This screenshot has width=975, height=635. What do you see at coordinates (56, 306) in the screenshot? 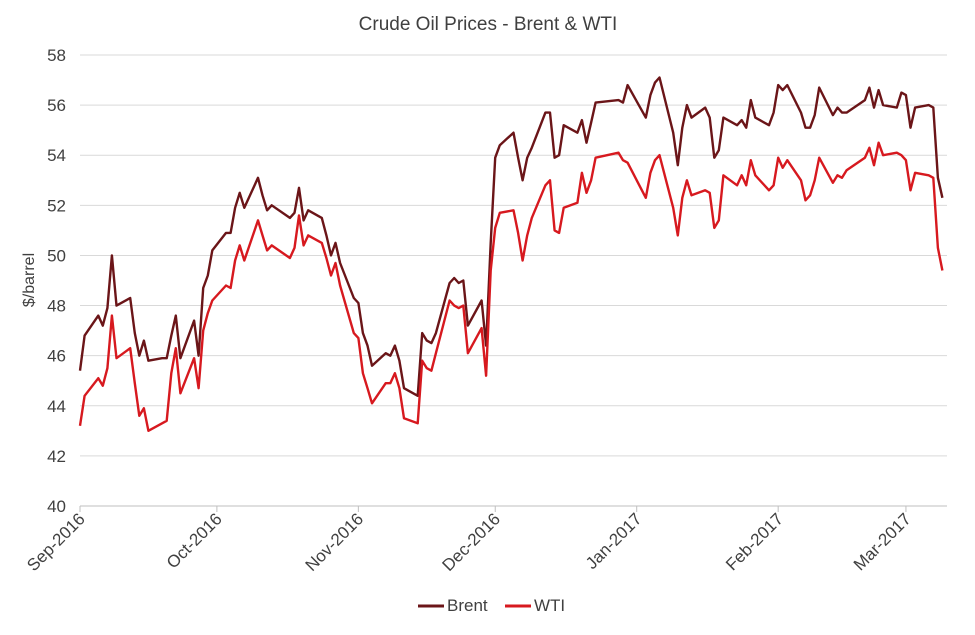
I see `y-tick-label: 48` at bounding box center [56, 306].